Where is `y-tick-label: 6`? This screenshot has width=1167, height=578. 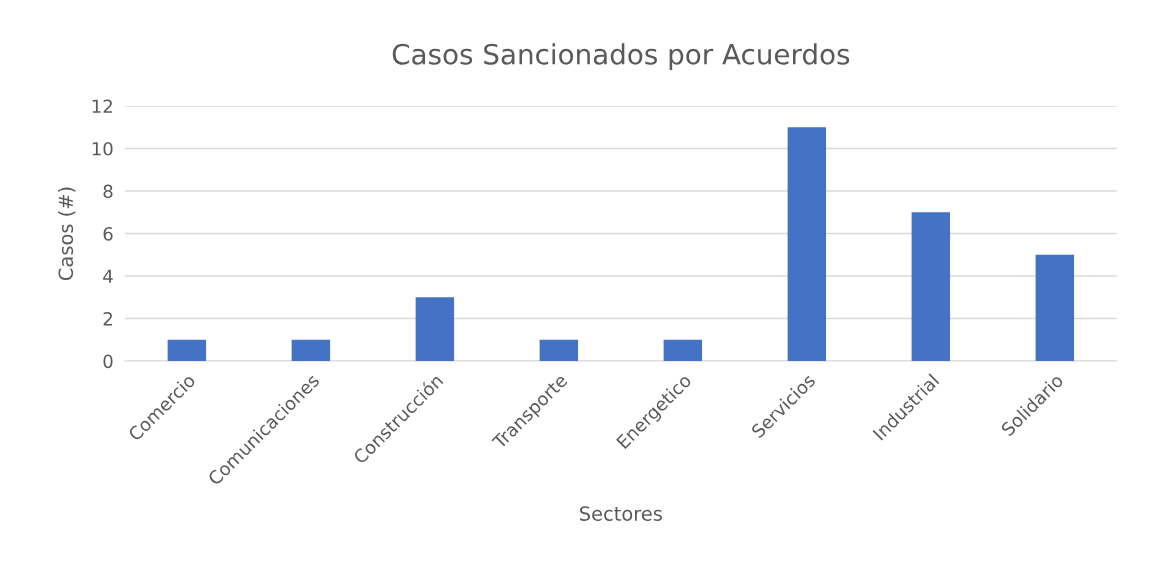
y-tick-label: 6 is located at coordinates (108, 233).